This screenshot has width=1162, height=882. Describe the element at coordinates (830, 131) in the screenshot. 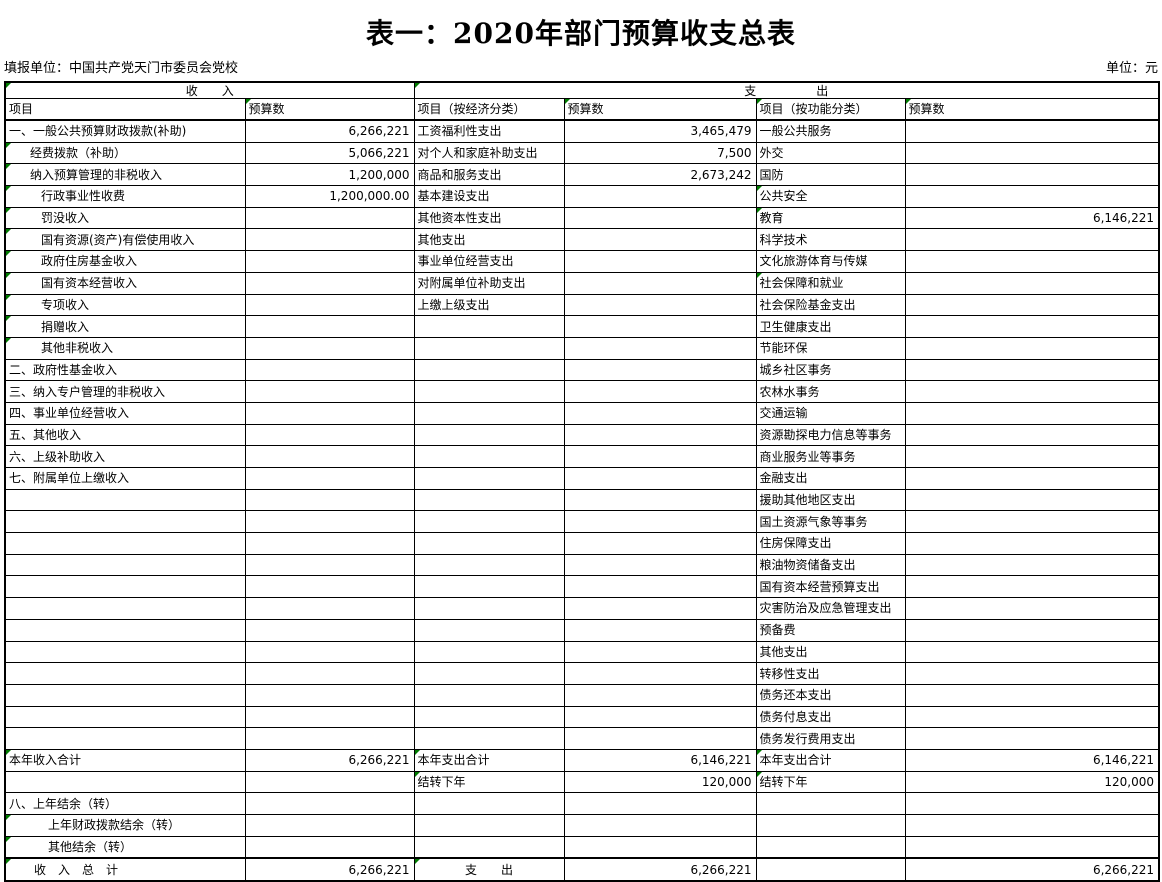

I see `cell-r1-c5: 一般公共服务` at that location.